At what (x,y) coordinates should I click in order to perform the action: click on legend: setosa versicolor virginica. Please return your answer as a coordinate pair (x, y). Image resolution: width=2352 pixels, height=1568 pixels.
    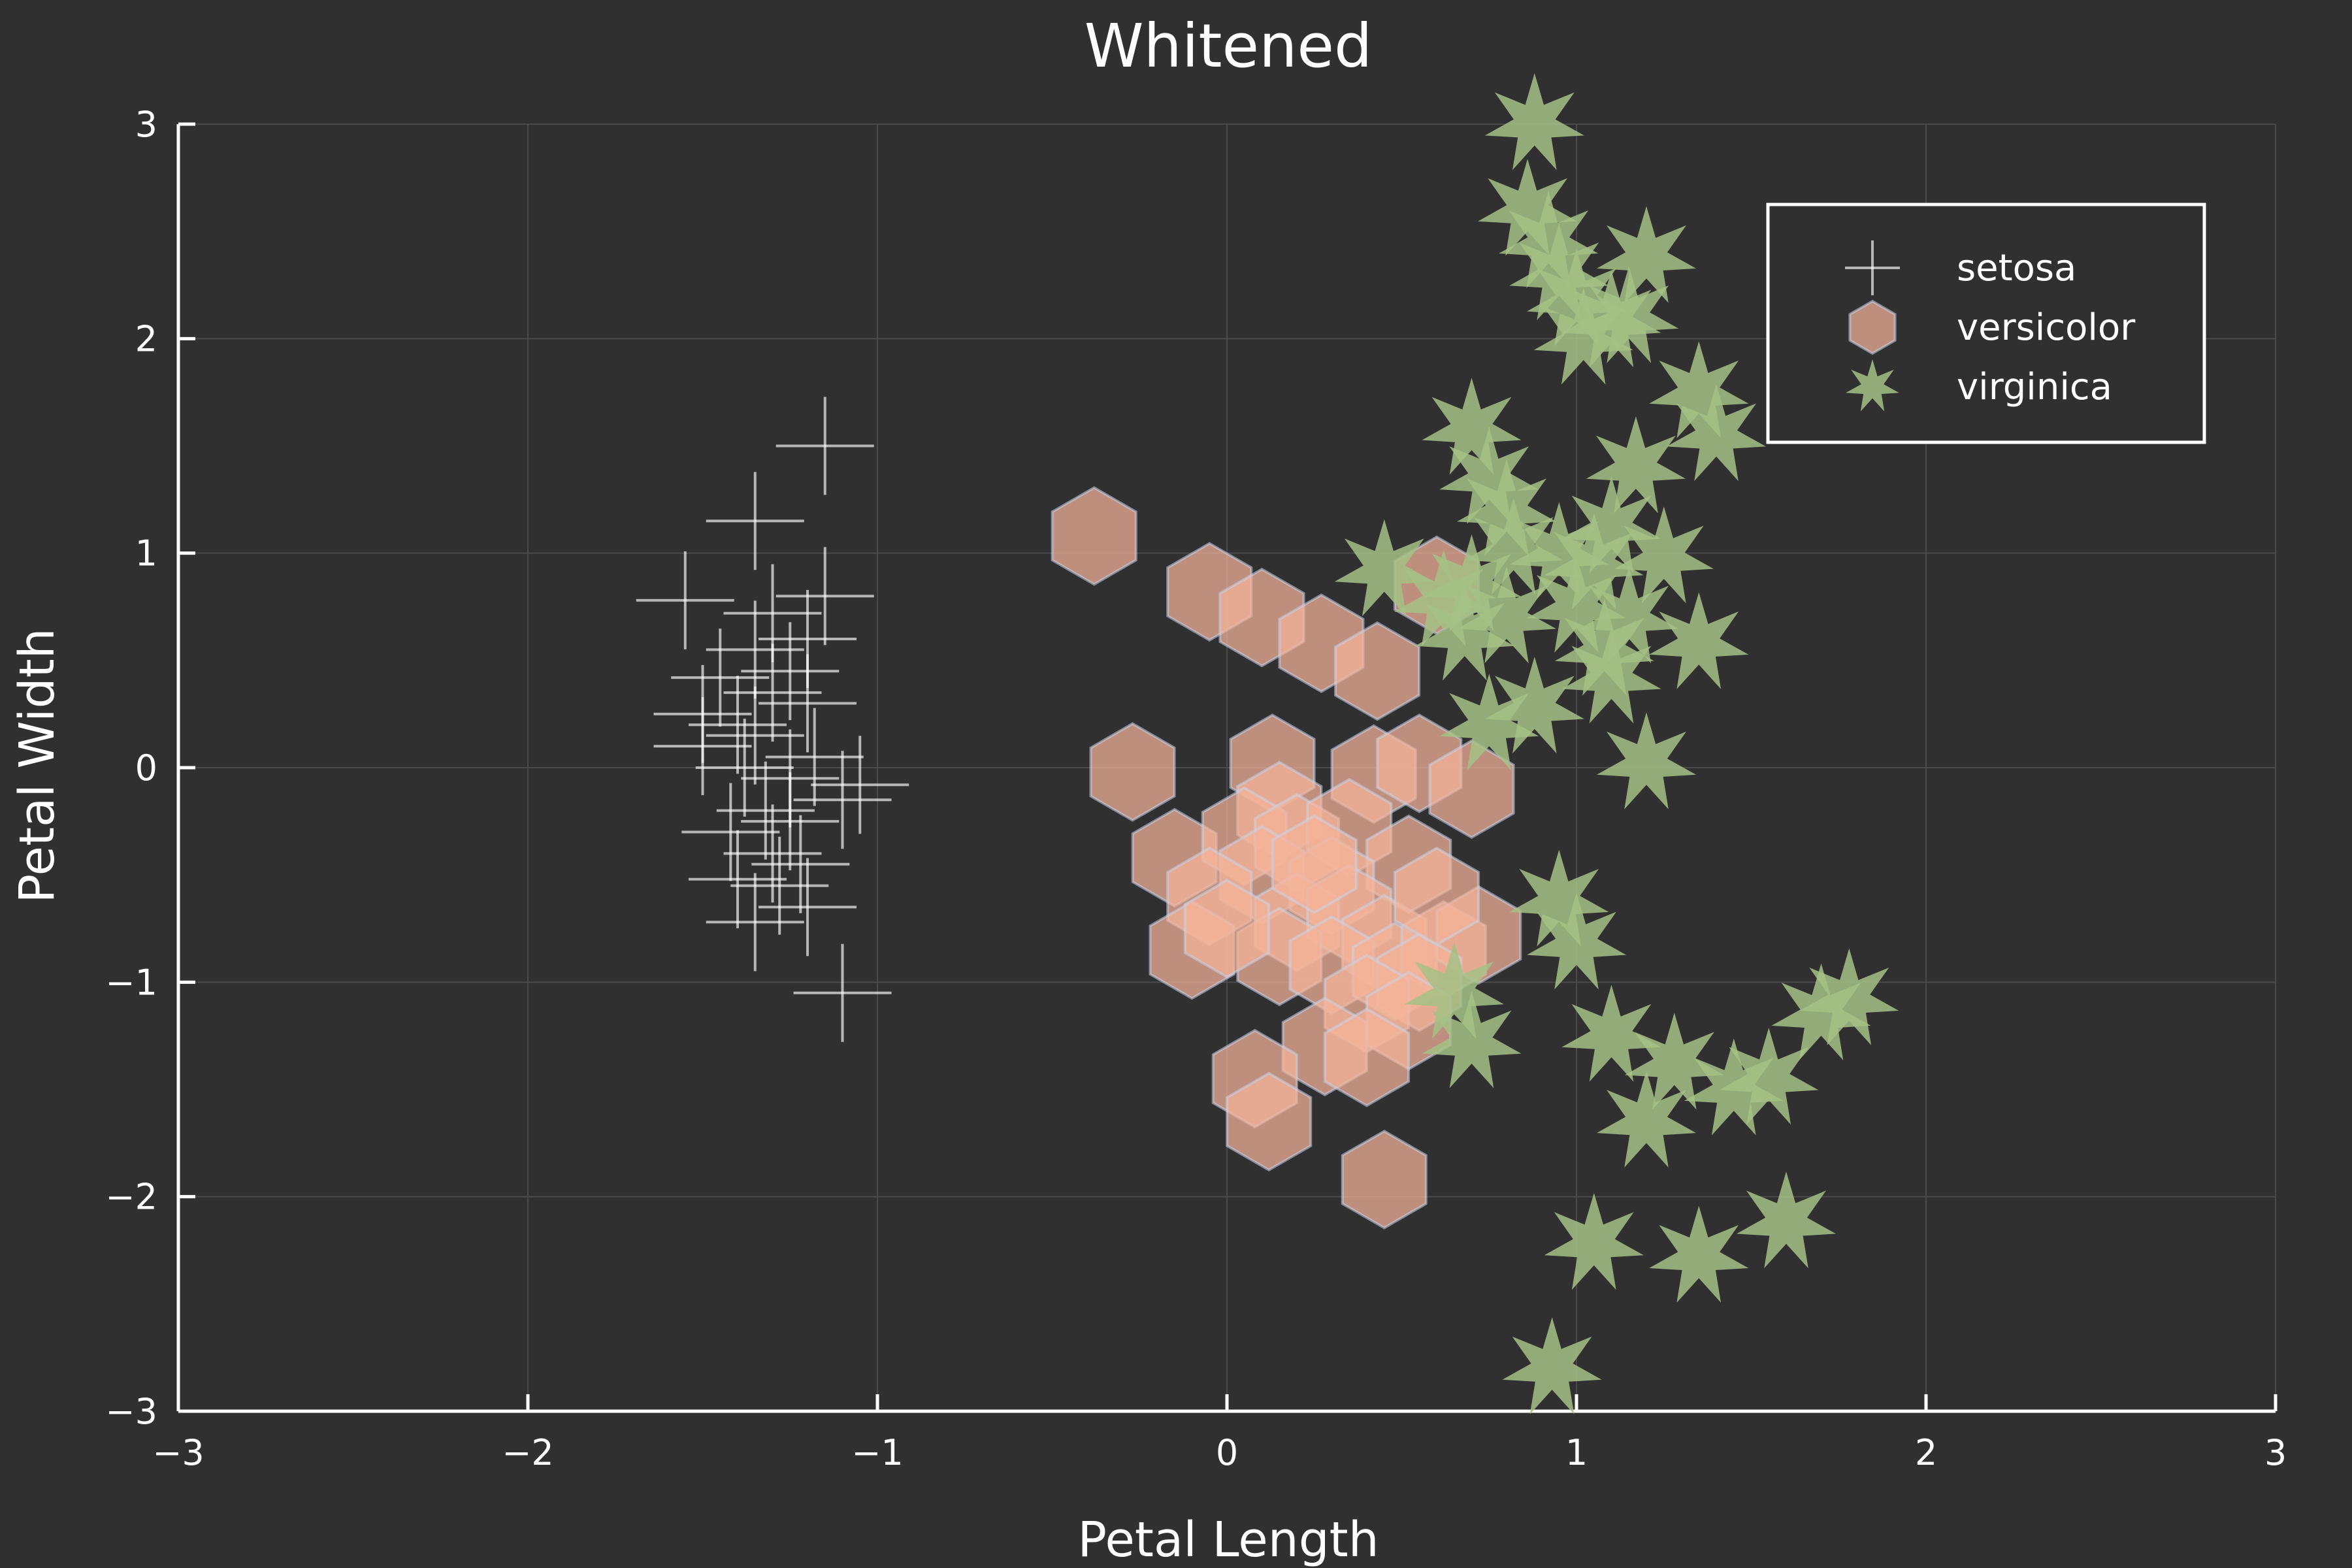
    Looking at the image, I should click on (1986, 323).